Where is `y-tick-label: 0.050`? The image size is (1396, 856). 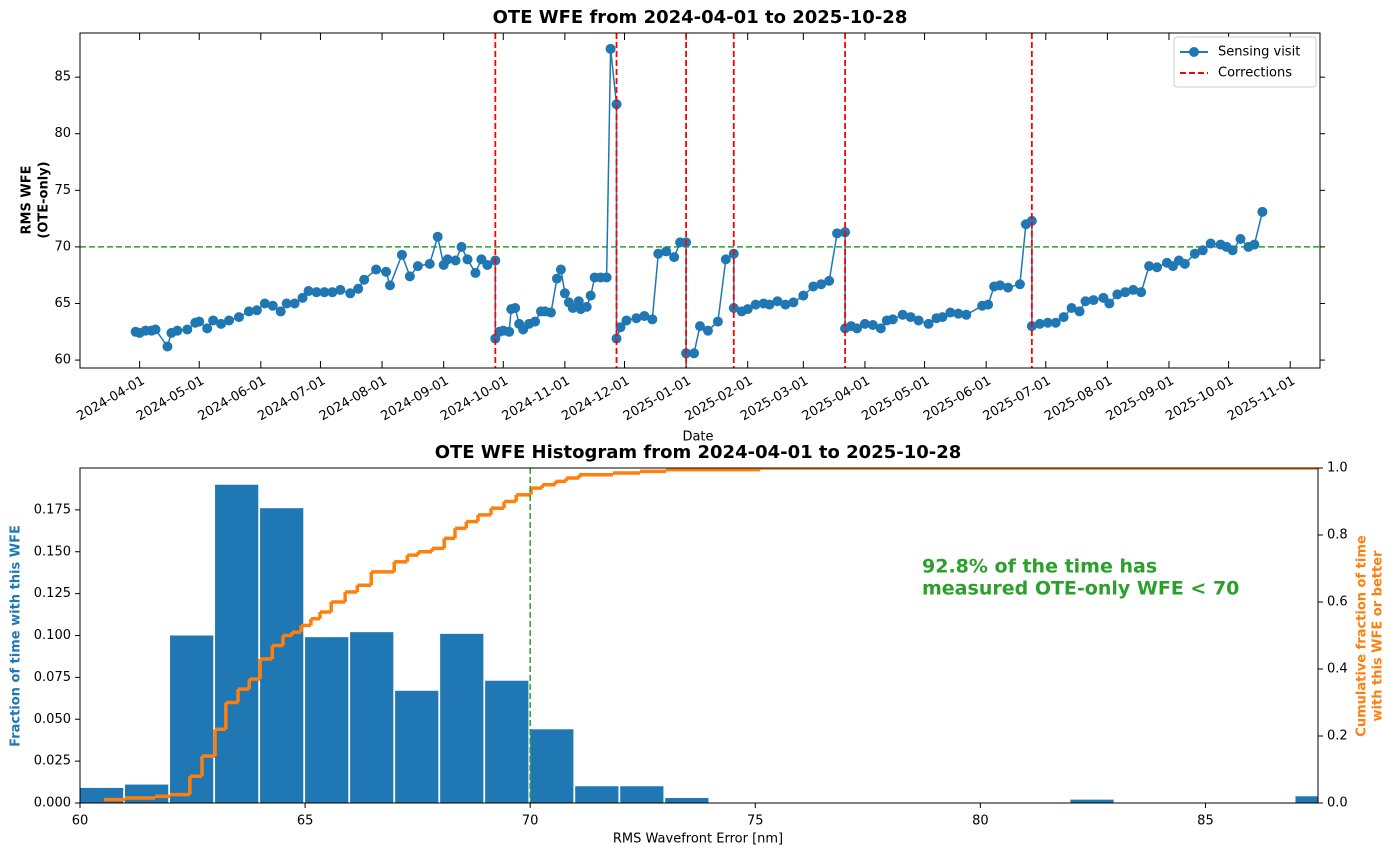
y-tick-label: 0.050 is located at coordinates (52, 719).